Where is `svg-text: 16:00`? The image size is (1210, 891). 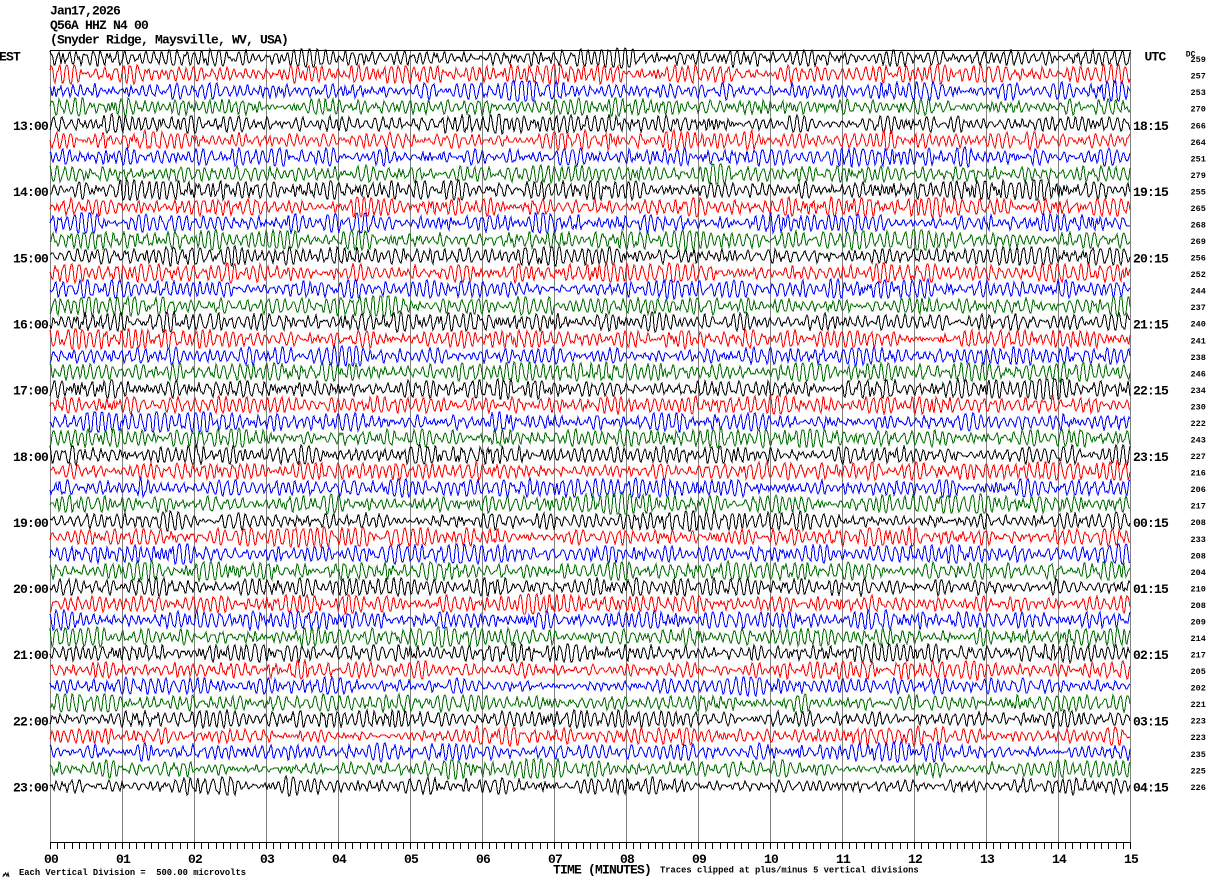 svg-text: 16:00 is located at coordinates (31, 324).